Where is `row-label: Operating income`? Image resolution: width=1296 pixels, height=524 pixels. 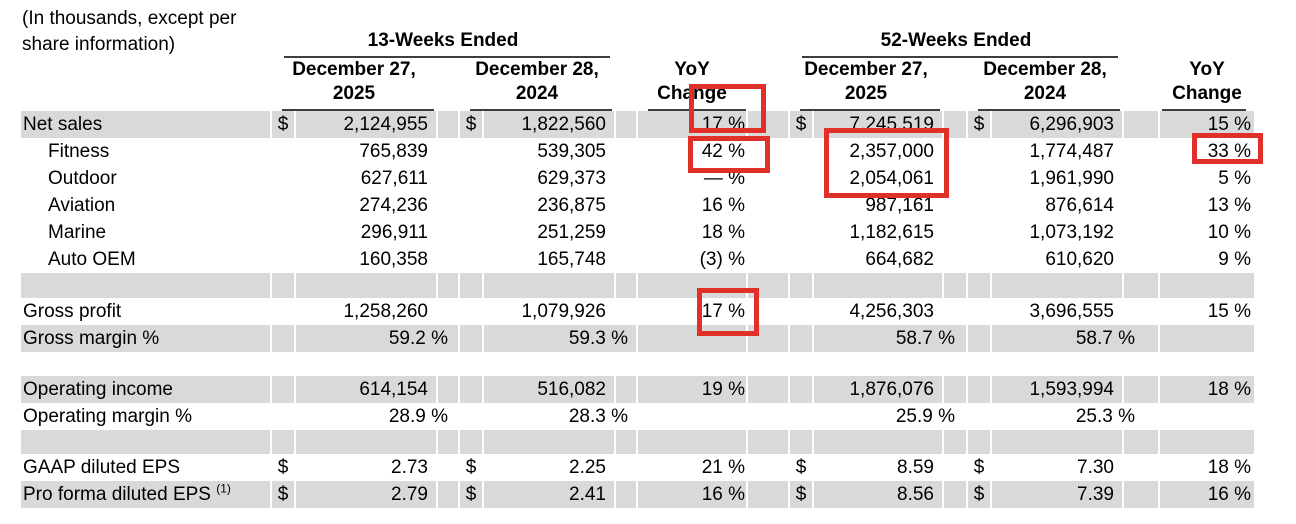 row-label: Operating income is located at coordinates (146, 389).